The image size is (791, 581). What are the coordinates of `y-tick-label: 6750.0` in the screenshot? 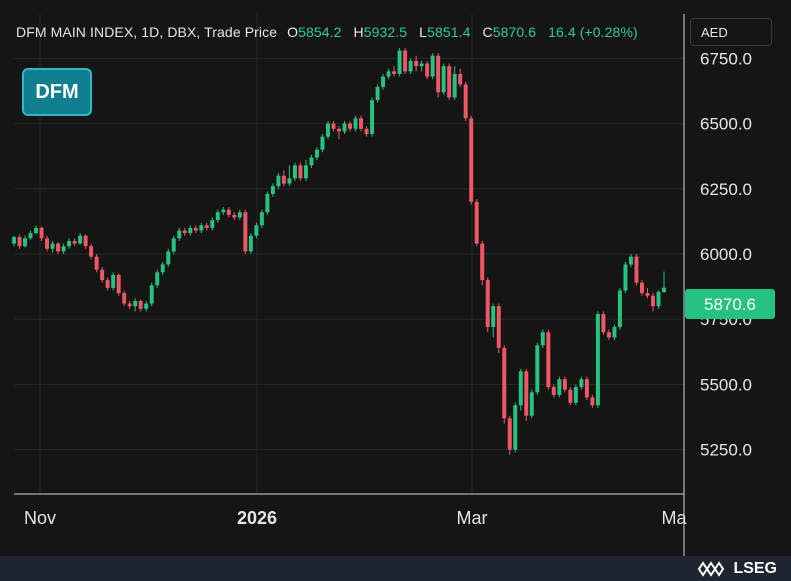 It's located at (726, 58).